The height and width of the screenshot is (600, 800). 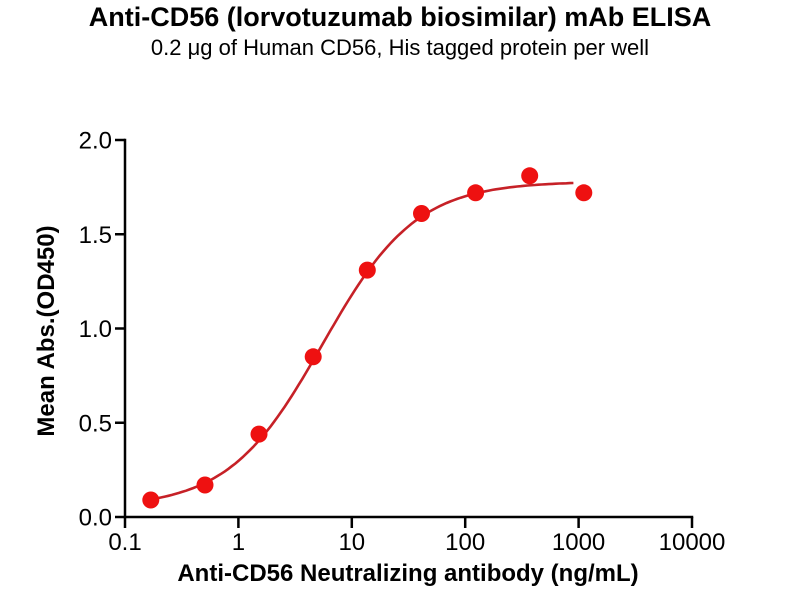 I want to click on x-tick-label: 1000, so click(x=578, y=542).